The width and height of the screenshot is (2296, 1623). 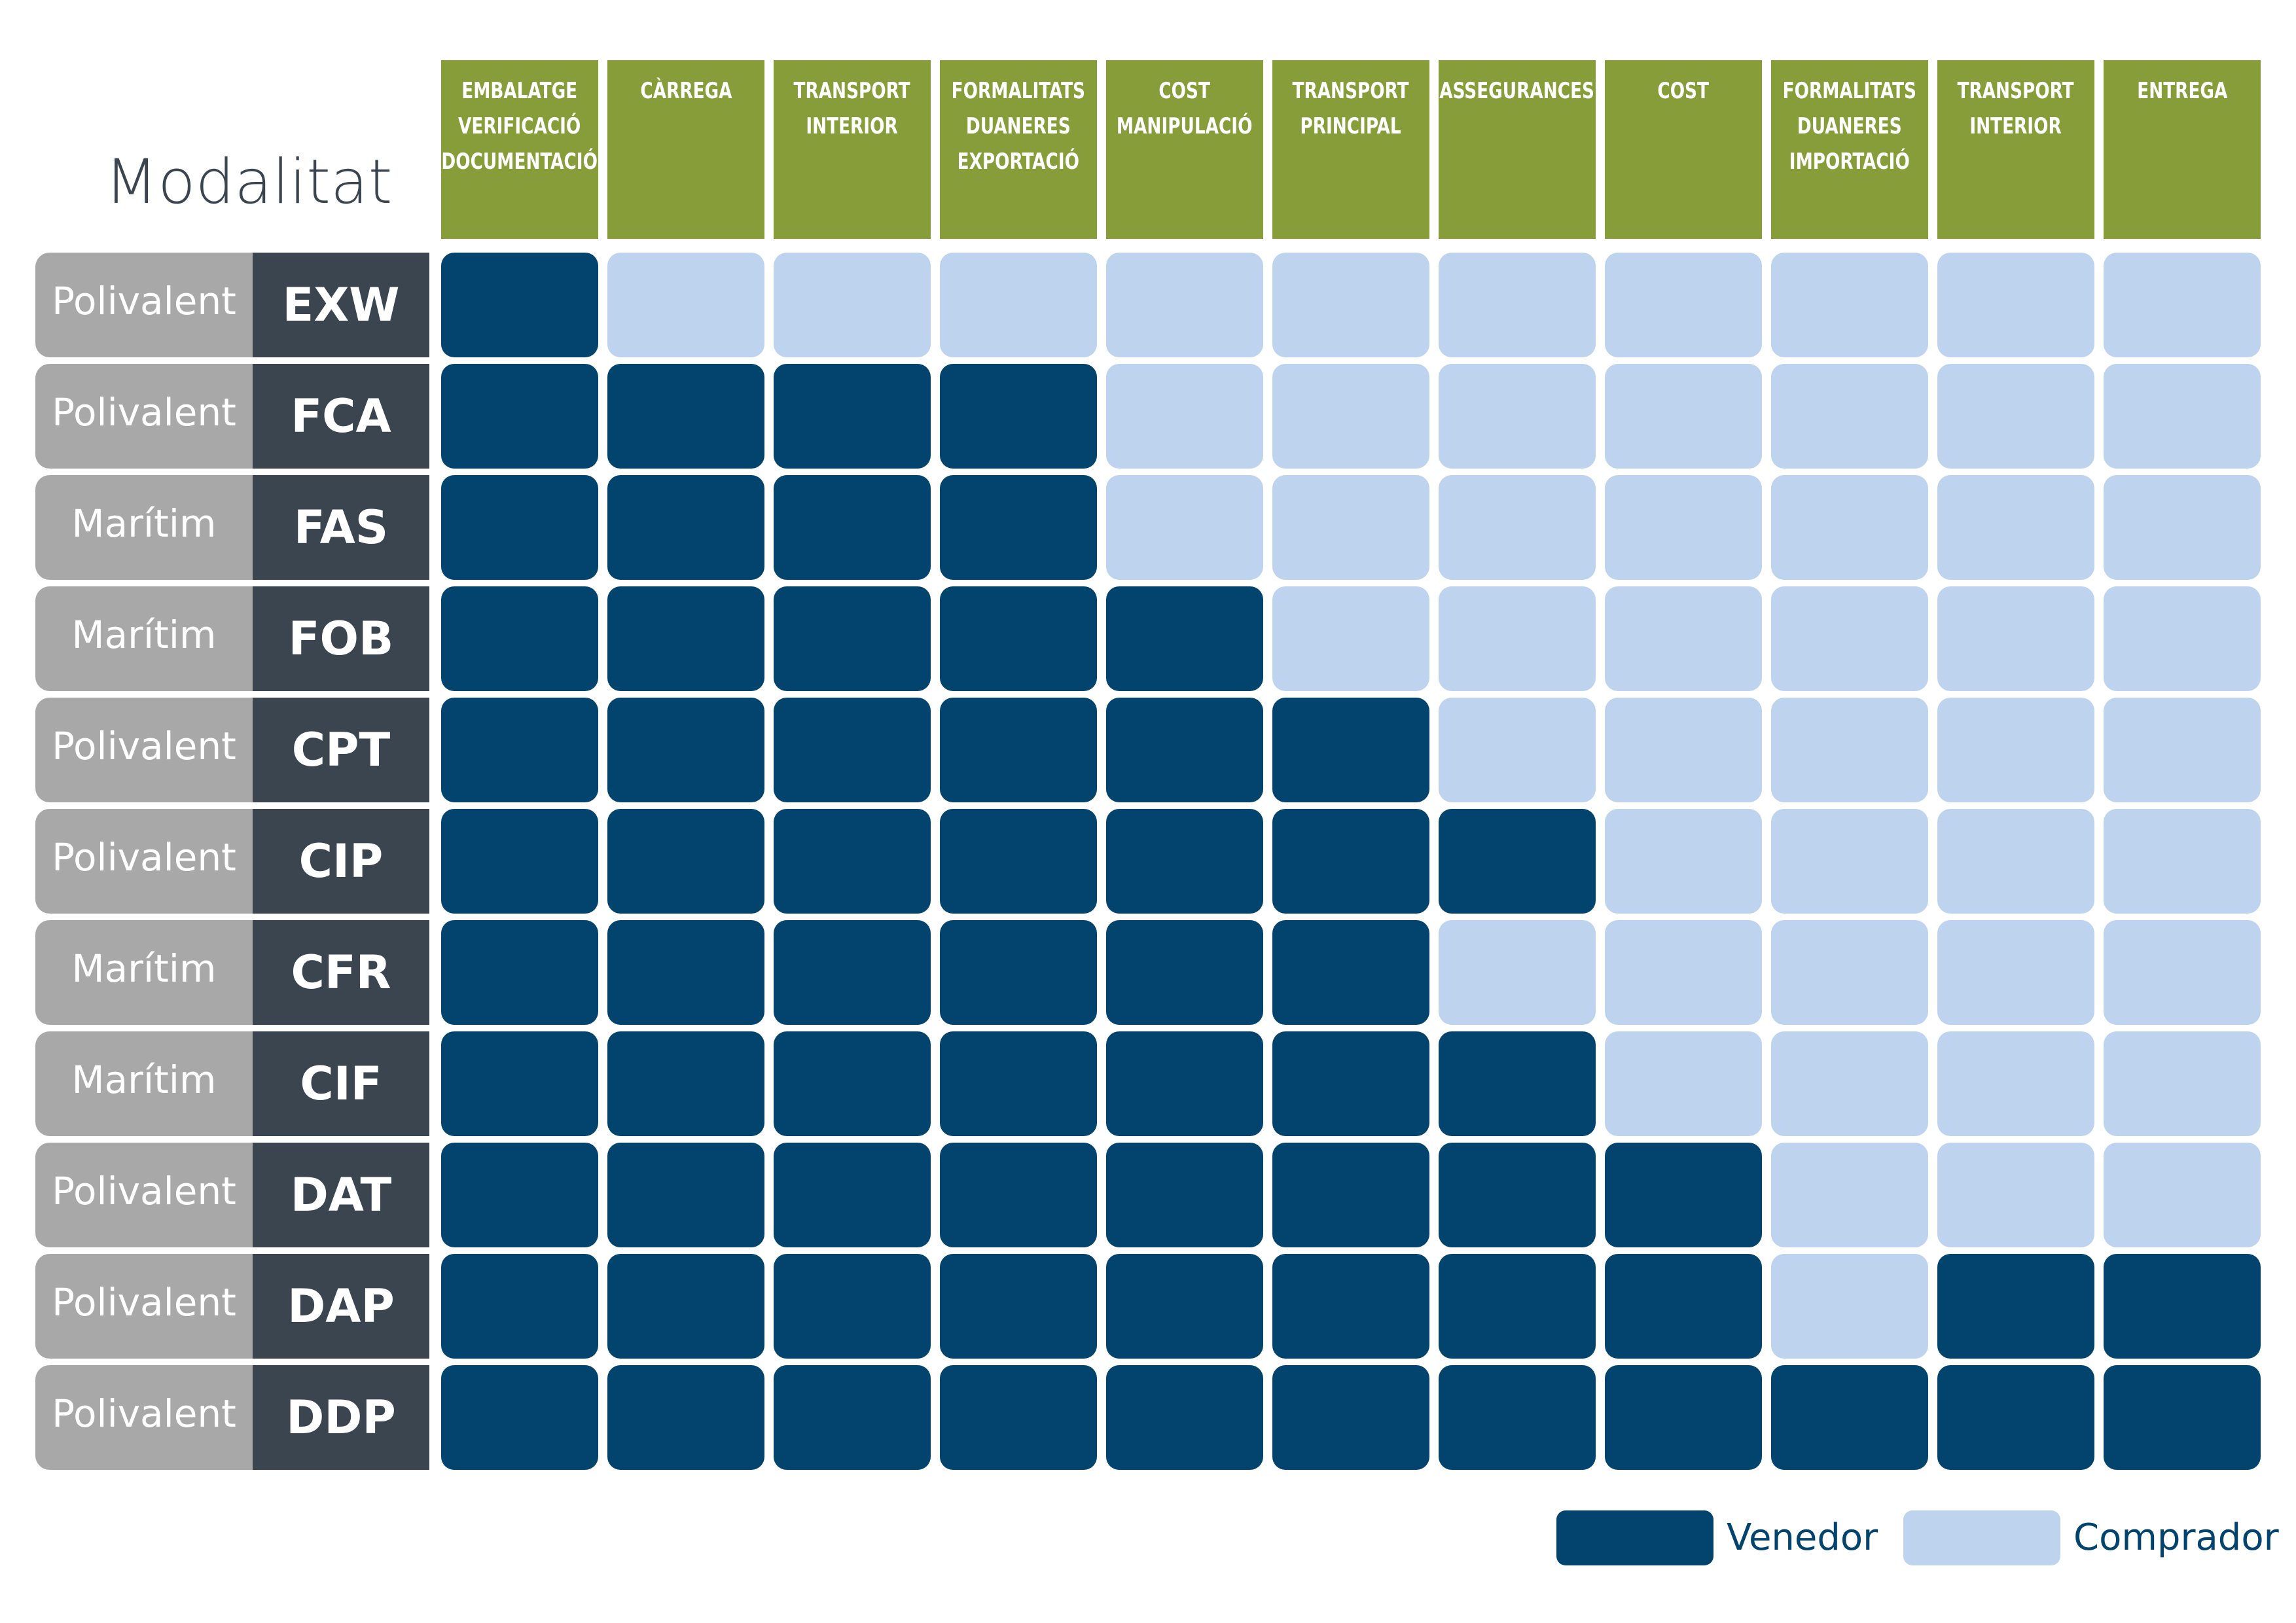 What do you see at coordinates (144, 1306) in the screenshot?
I see `row-modalitat-dap: Polivalent` at bounding box center [144, 1306].